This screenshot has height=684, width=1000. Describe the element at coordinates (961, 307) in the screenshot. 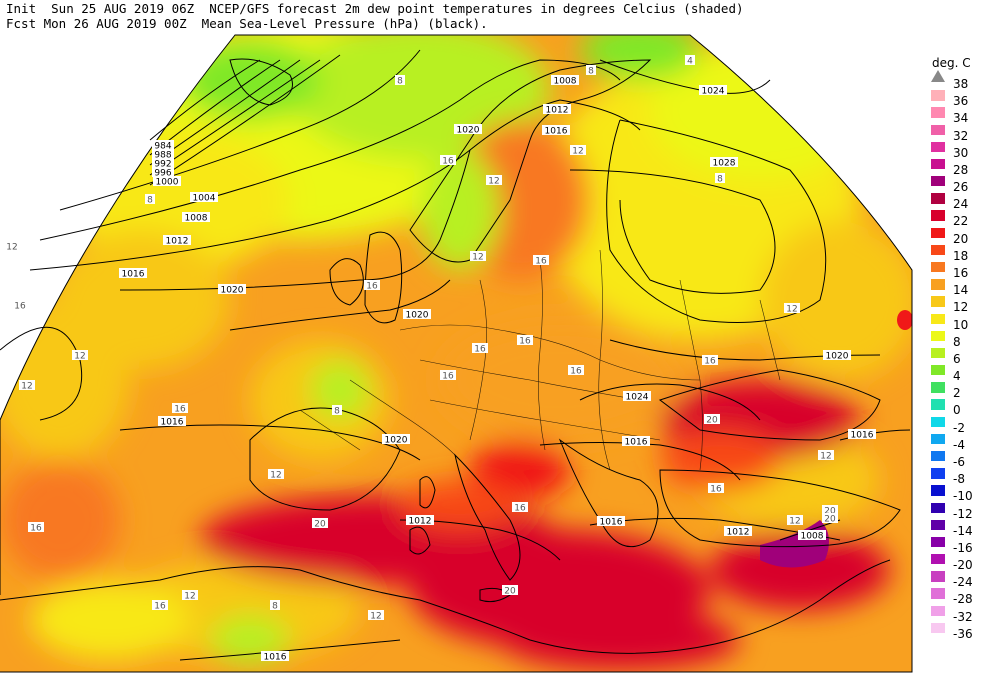

I see `legend-label: 12` at that location.